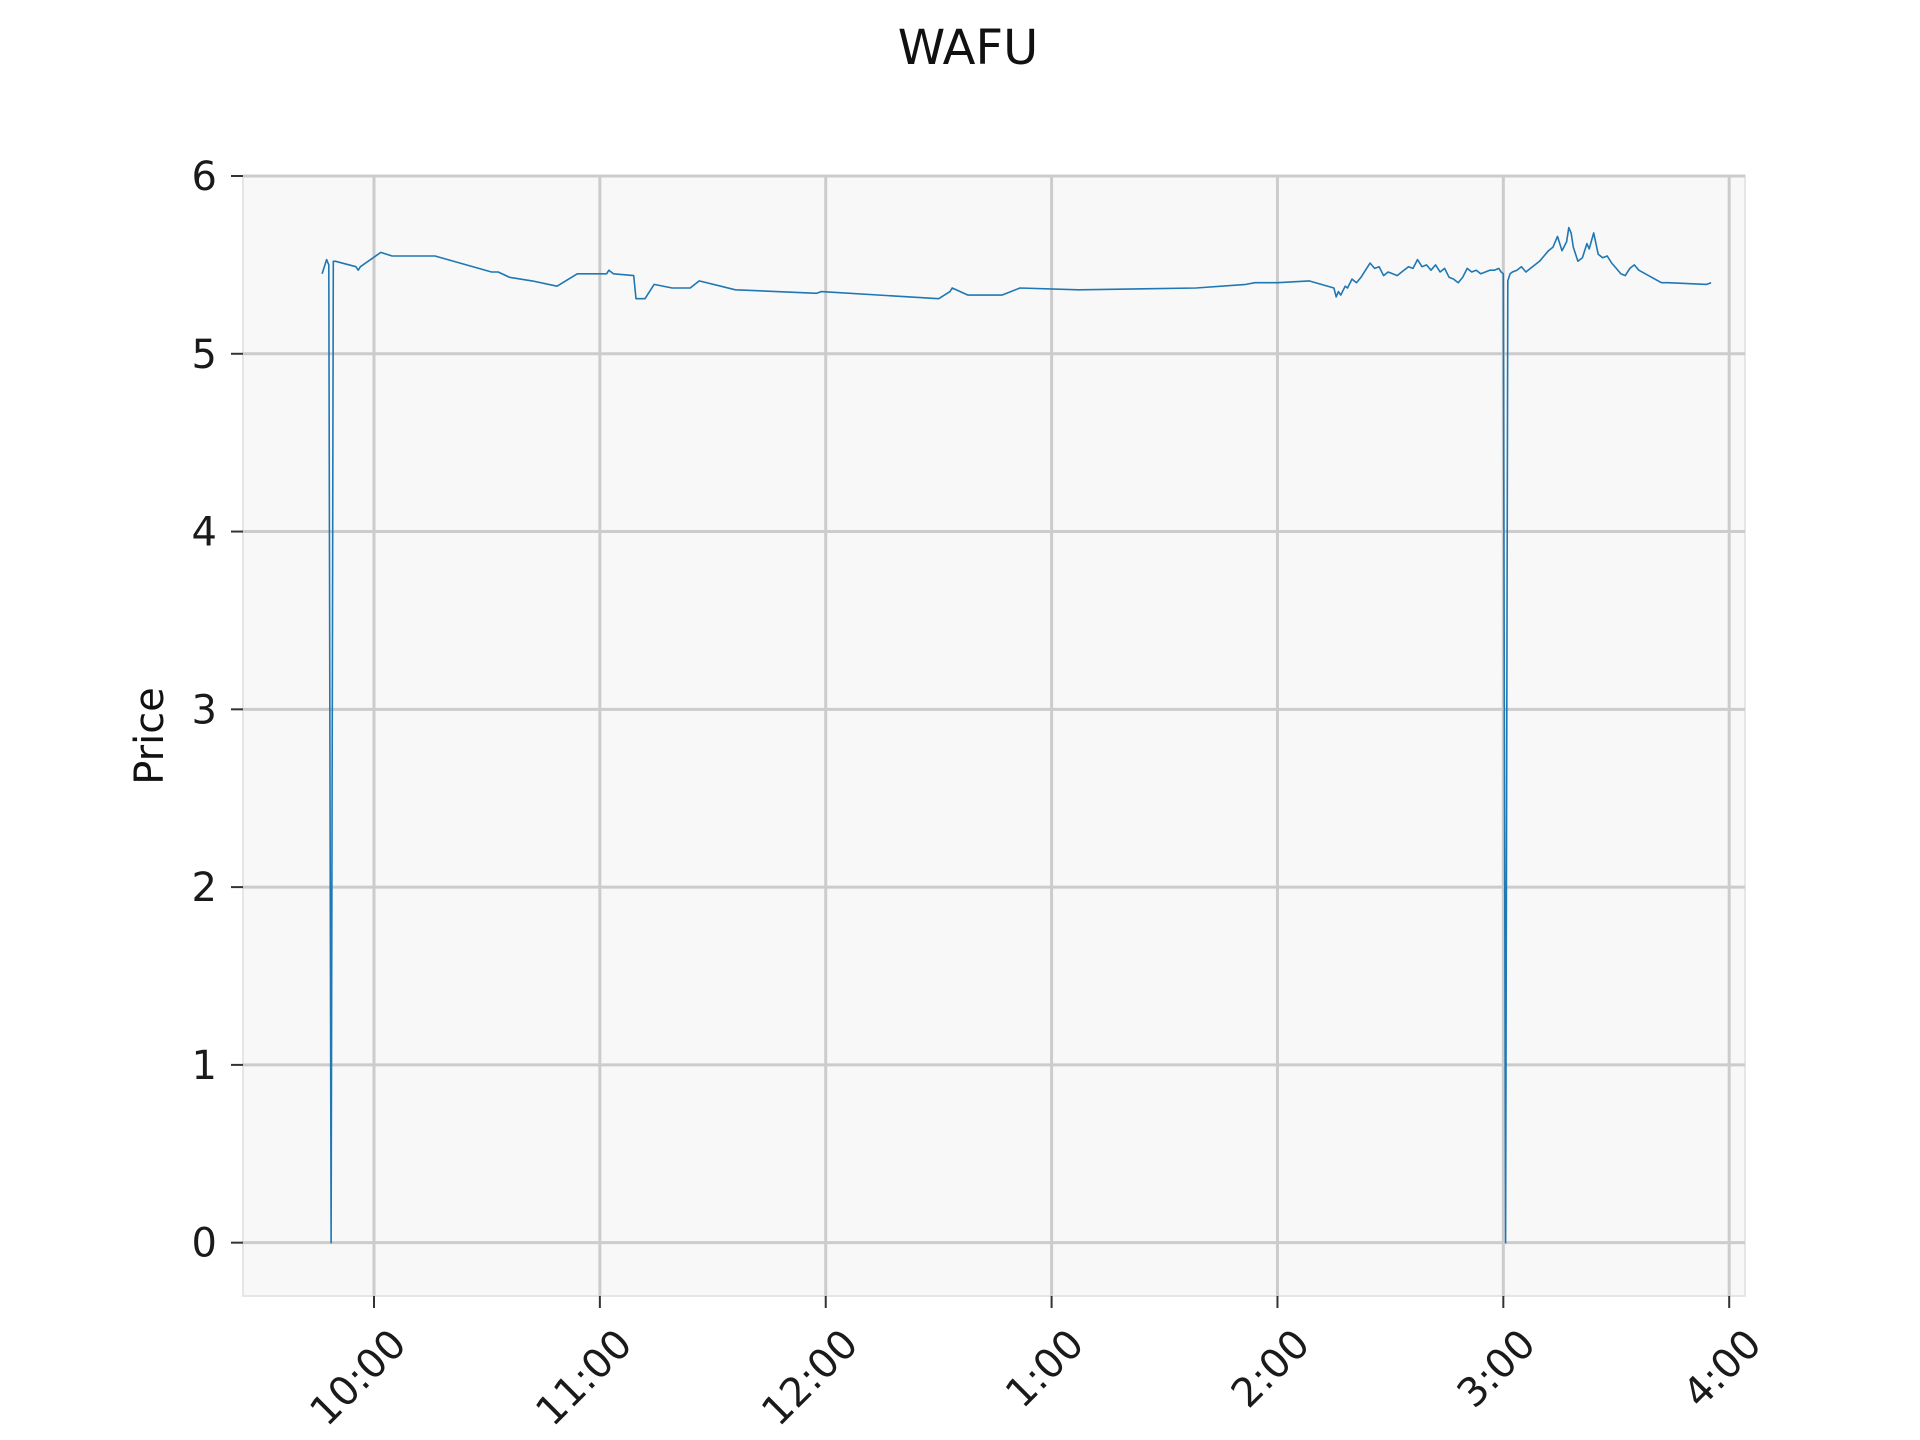 This screenshot has width=1920, height=1440. I want to click on y-tick-label: 2, so click(204, 888).